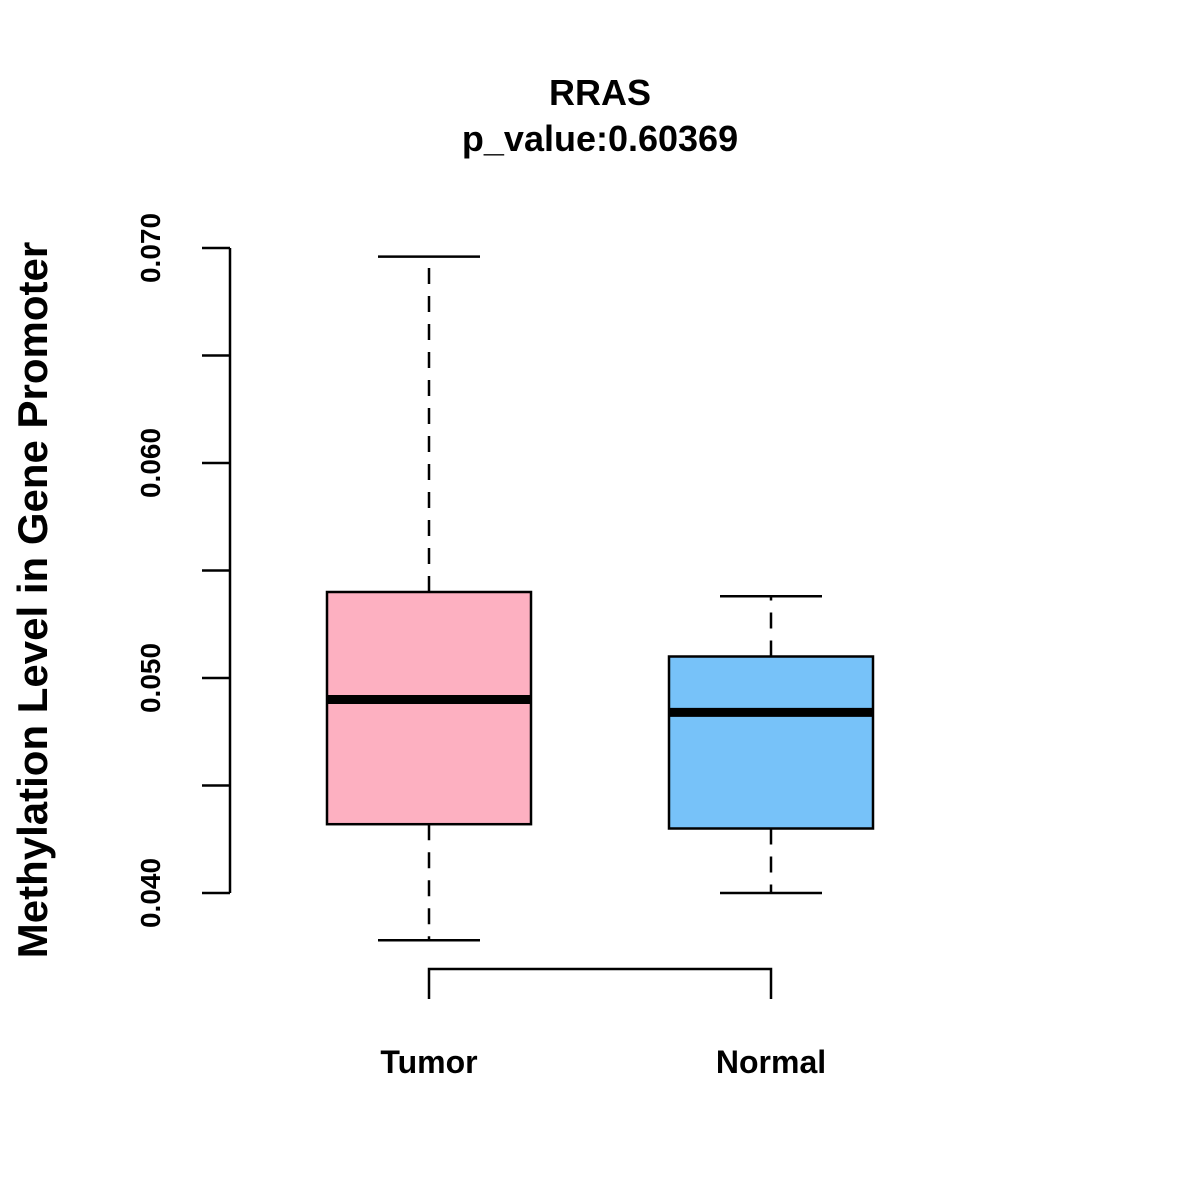  What do you see at coordinates (150, 248) in the screenshot?
I see `y-tick-label: 0.070` at bounding box center [150, 248].